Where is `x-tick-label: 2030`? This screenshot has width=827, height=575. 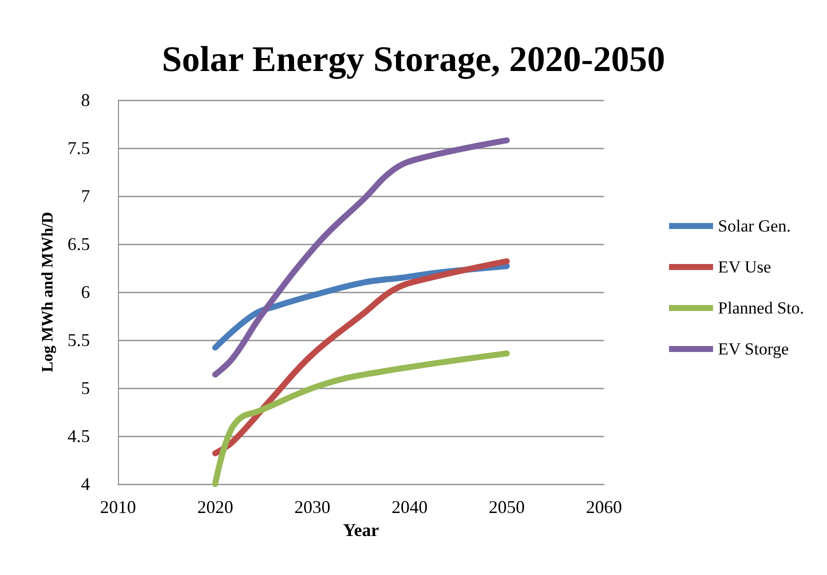
x-tick-label: 2030 is located at coordinates (312, 507).